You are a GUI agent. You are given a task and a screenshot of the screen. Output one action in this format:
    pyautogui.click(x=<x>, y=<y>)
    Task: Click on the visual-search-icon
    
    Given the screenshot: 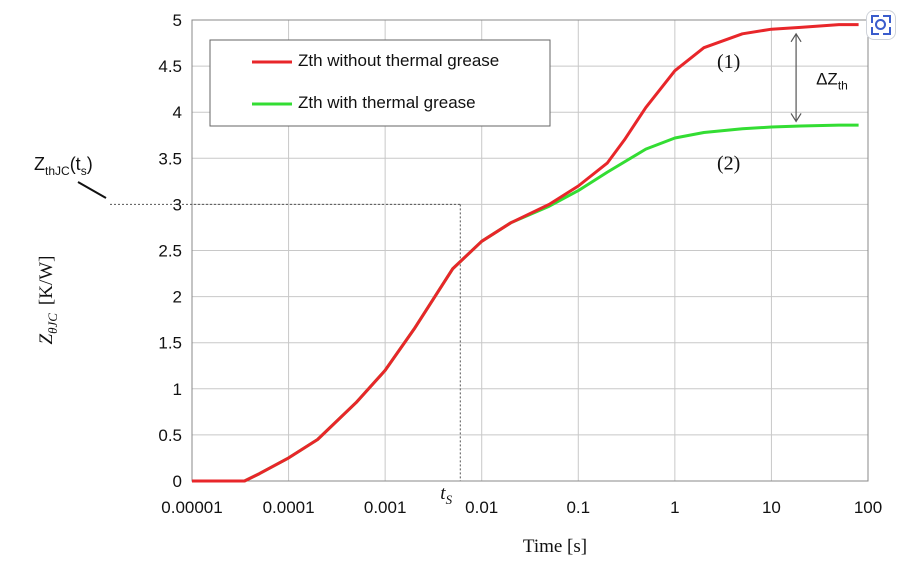 What is the action you would take?
    pyautogui.click(x=881, y=25)
    